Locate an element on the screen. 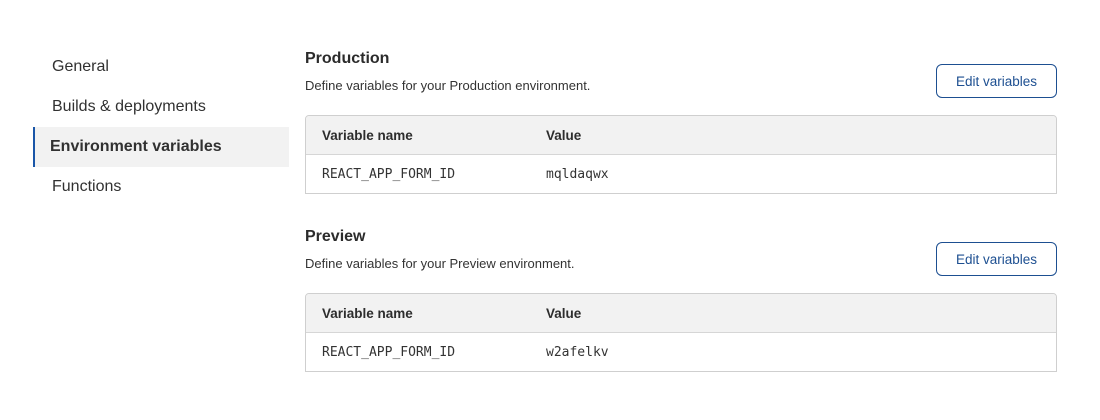  production-title: Production is located at coordinates (347, 58).